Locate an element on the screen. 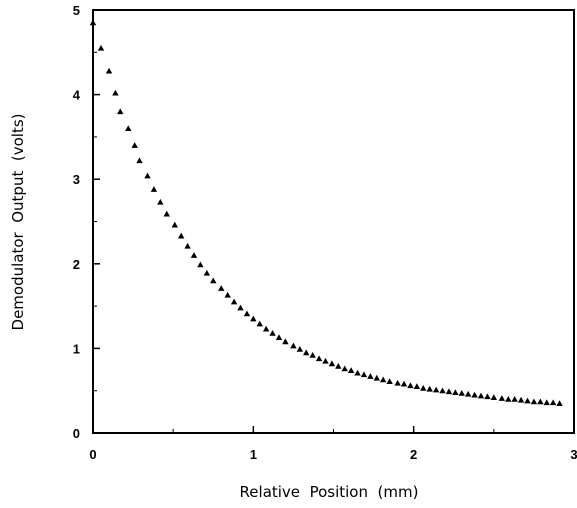 This screenshot has height=508, width=577. y-tick-label: 4 is located at coordinates (77, 95).